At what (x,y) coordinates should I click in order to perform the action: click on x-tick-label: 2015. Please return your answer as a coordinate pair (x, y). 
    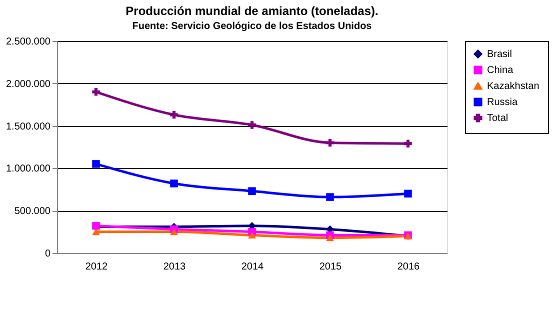
    Looking at the image, I should click on (330, 267).